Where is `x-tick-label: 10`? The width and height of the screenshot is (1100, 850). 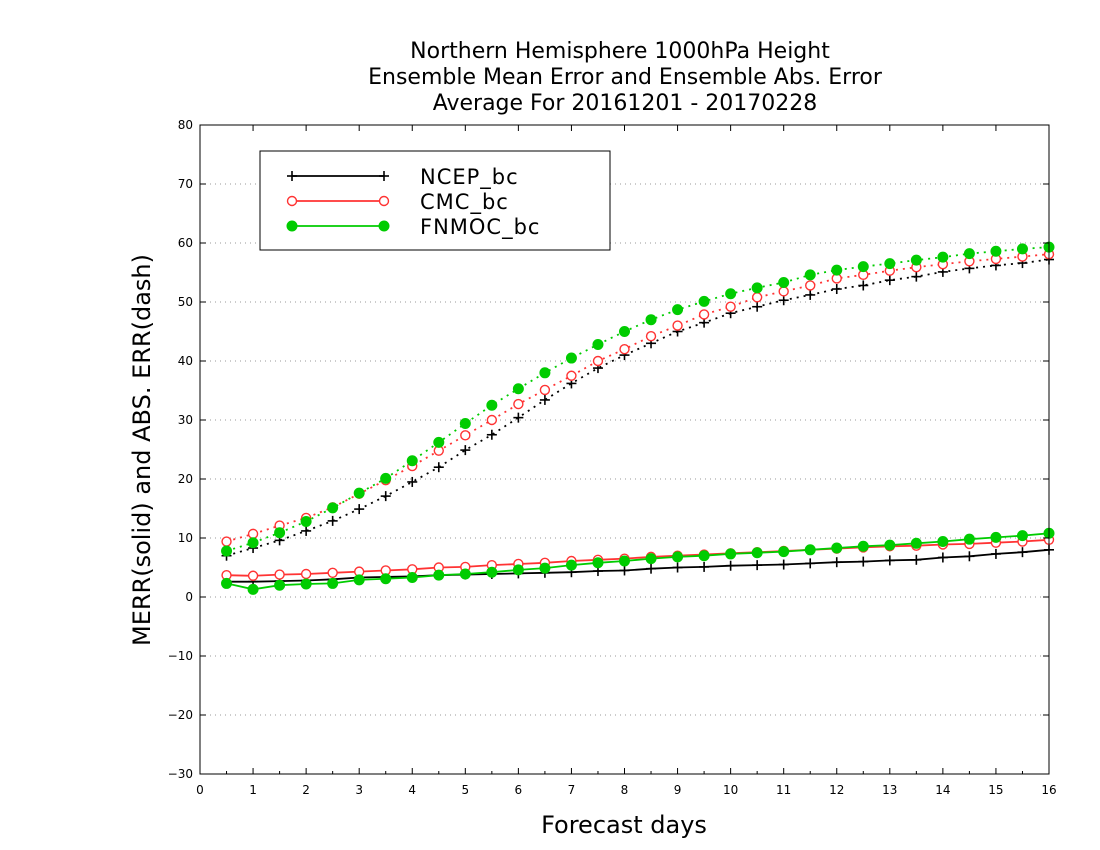 x-tick-label: 10 is located at coordinates (730, 790).